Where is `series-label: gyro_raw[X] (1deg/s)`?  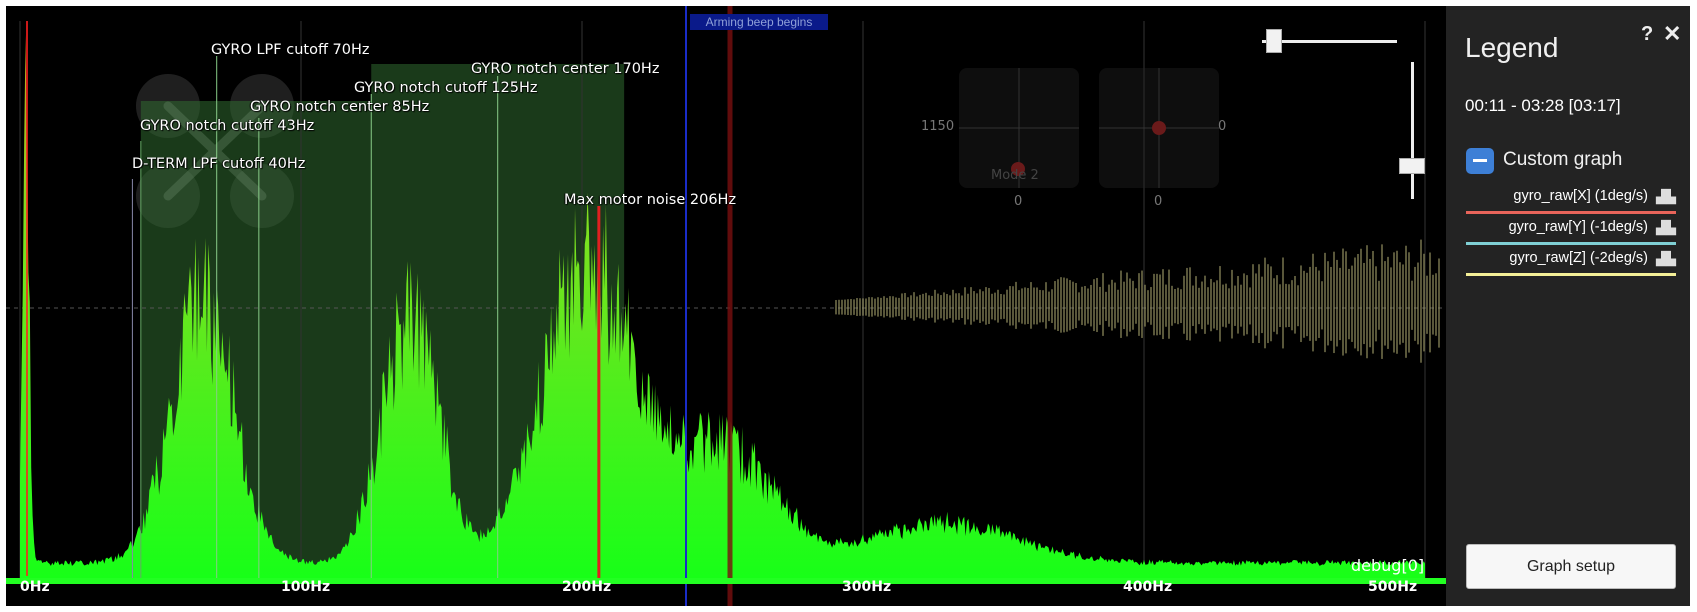 series-label: gyro_raw[X] (1deg/s) is located at coordinates (1580, 196).